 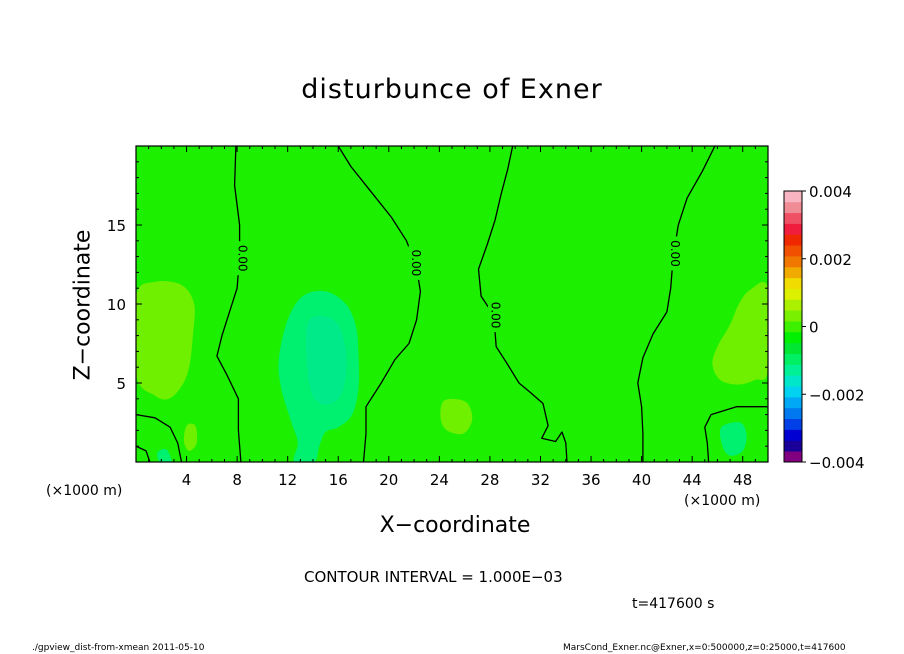 What do you see at coordinates (673, 604) in the screenshot?
I see `time-label: t=417600 s` at bounding box center [673, 604].